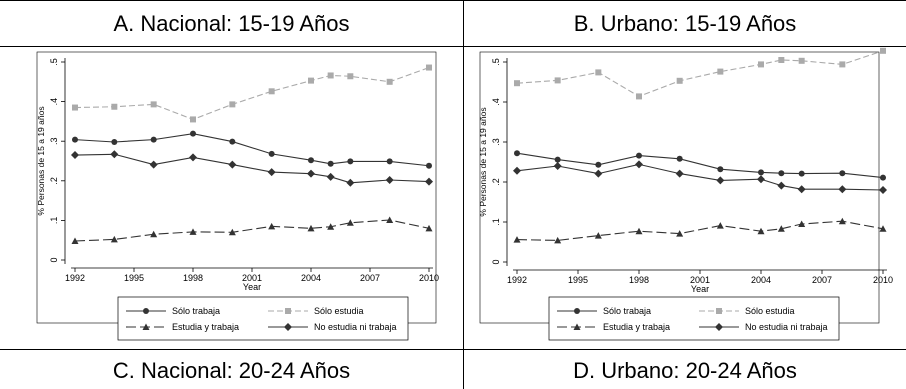 This screenshot has height=389, width=906. Describe the element at coordinates (196, 311) in the screenshot. I see `chart-a-legend-label: Sólo trabaja` at that location.